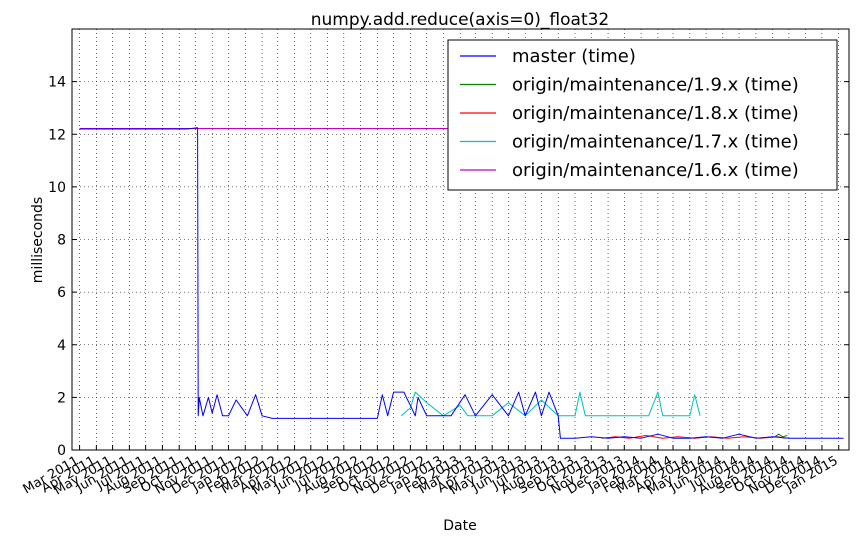  What do you see at coordinates (61, 346) in the screenshot?
I see `y-tick-label: 4` at bounding box center [61, 346].